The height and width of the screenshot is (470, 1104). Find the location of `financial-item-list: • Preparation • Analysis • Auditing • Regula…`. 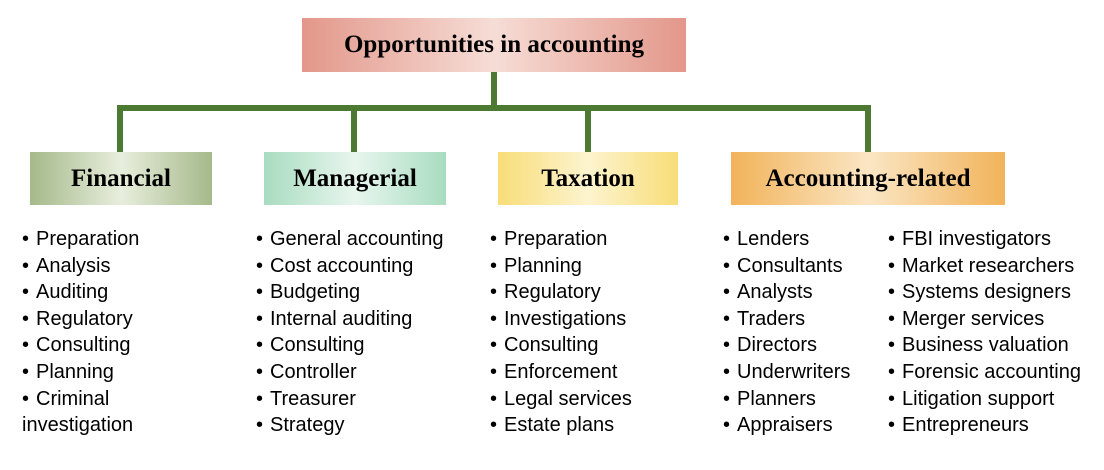

financial-item-list: • Preparation • Analysis • Auditing • Regula… is located at coordinates (97, 332).